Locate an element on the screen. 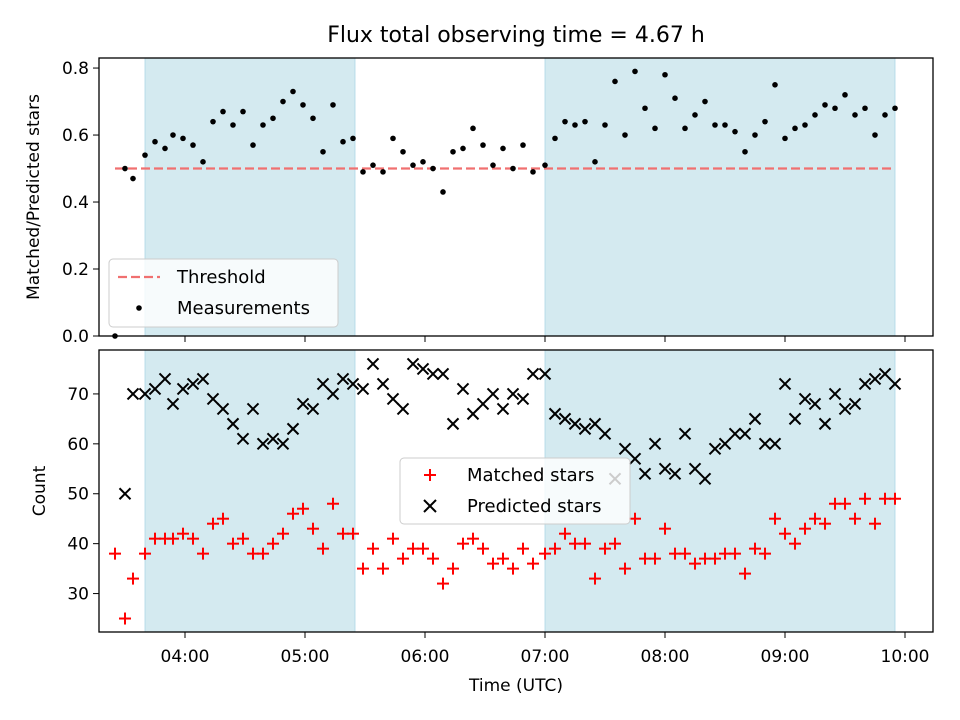  y-tick-label: 60 is located at coordinates (78, 445).